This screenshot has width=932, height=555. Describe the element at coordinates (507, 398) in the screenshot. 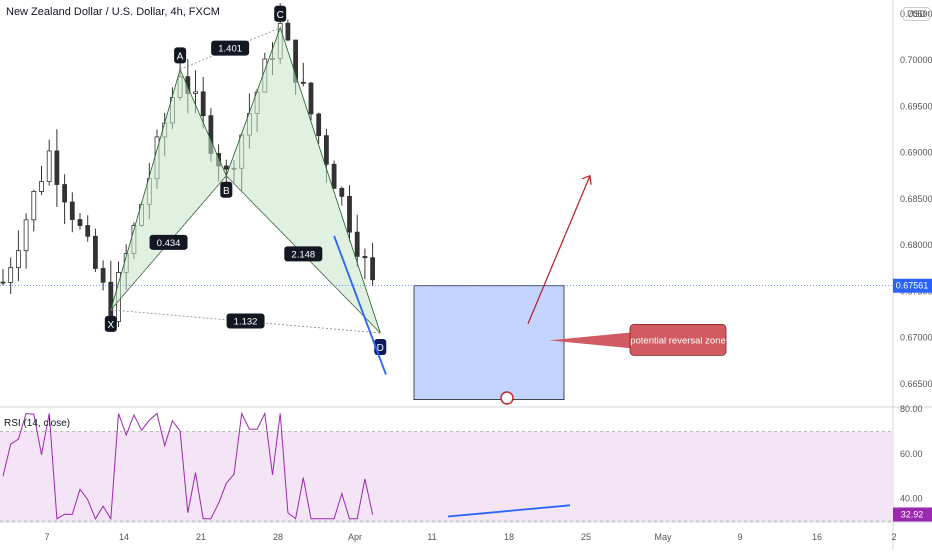

I see `us-flag-icon` at that location.